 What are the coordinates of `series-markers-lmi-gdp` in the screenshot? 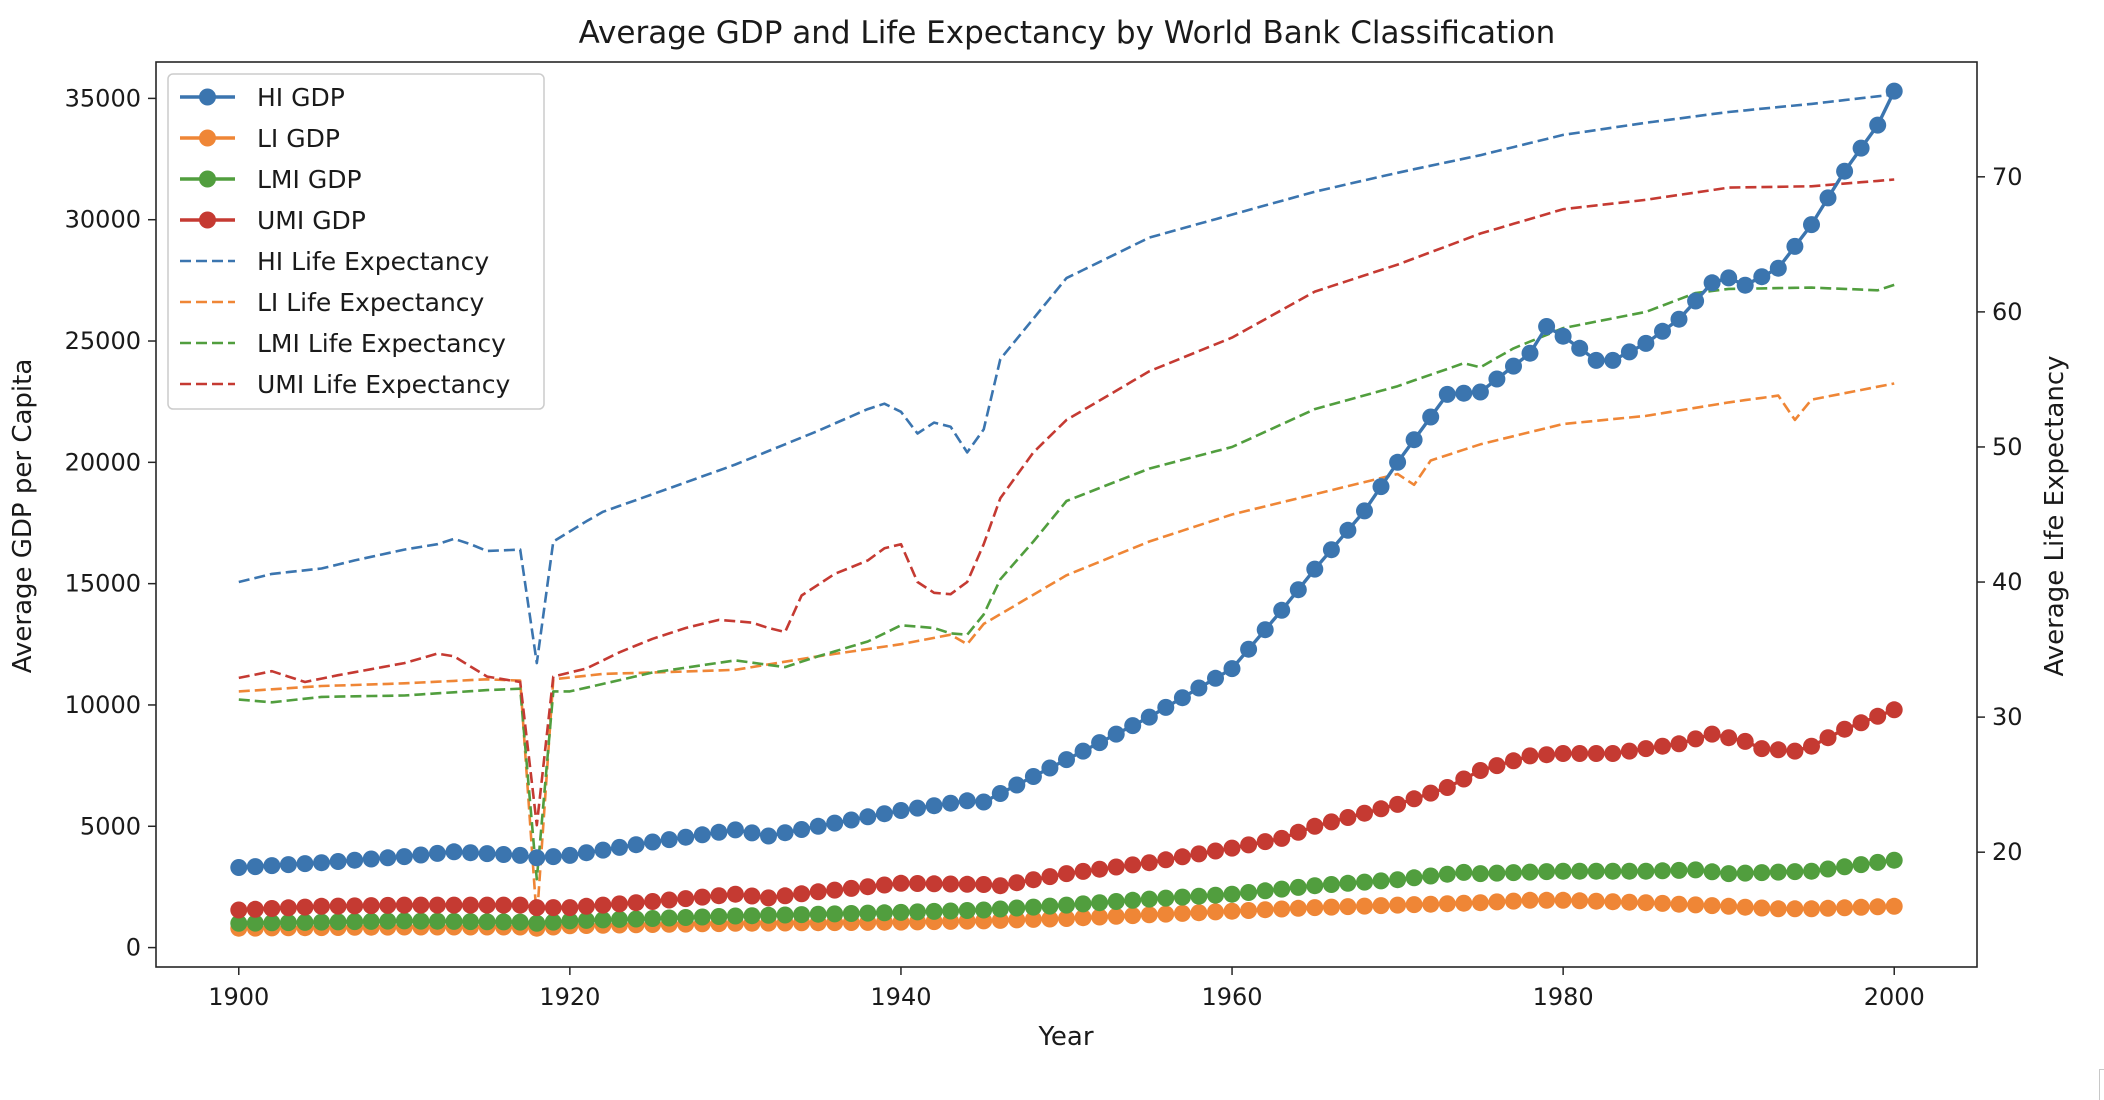 It's located at (1066, 891).